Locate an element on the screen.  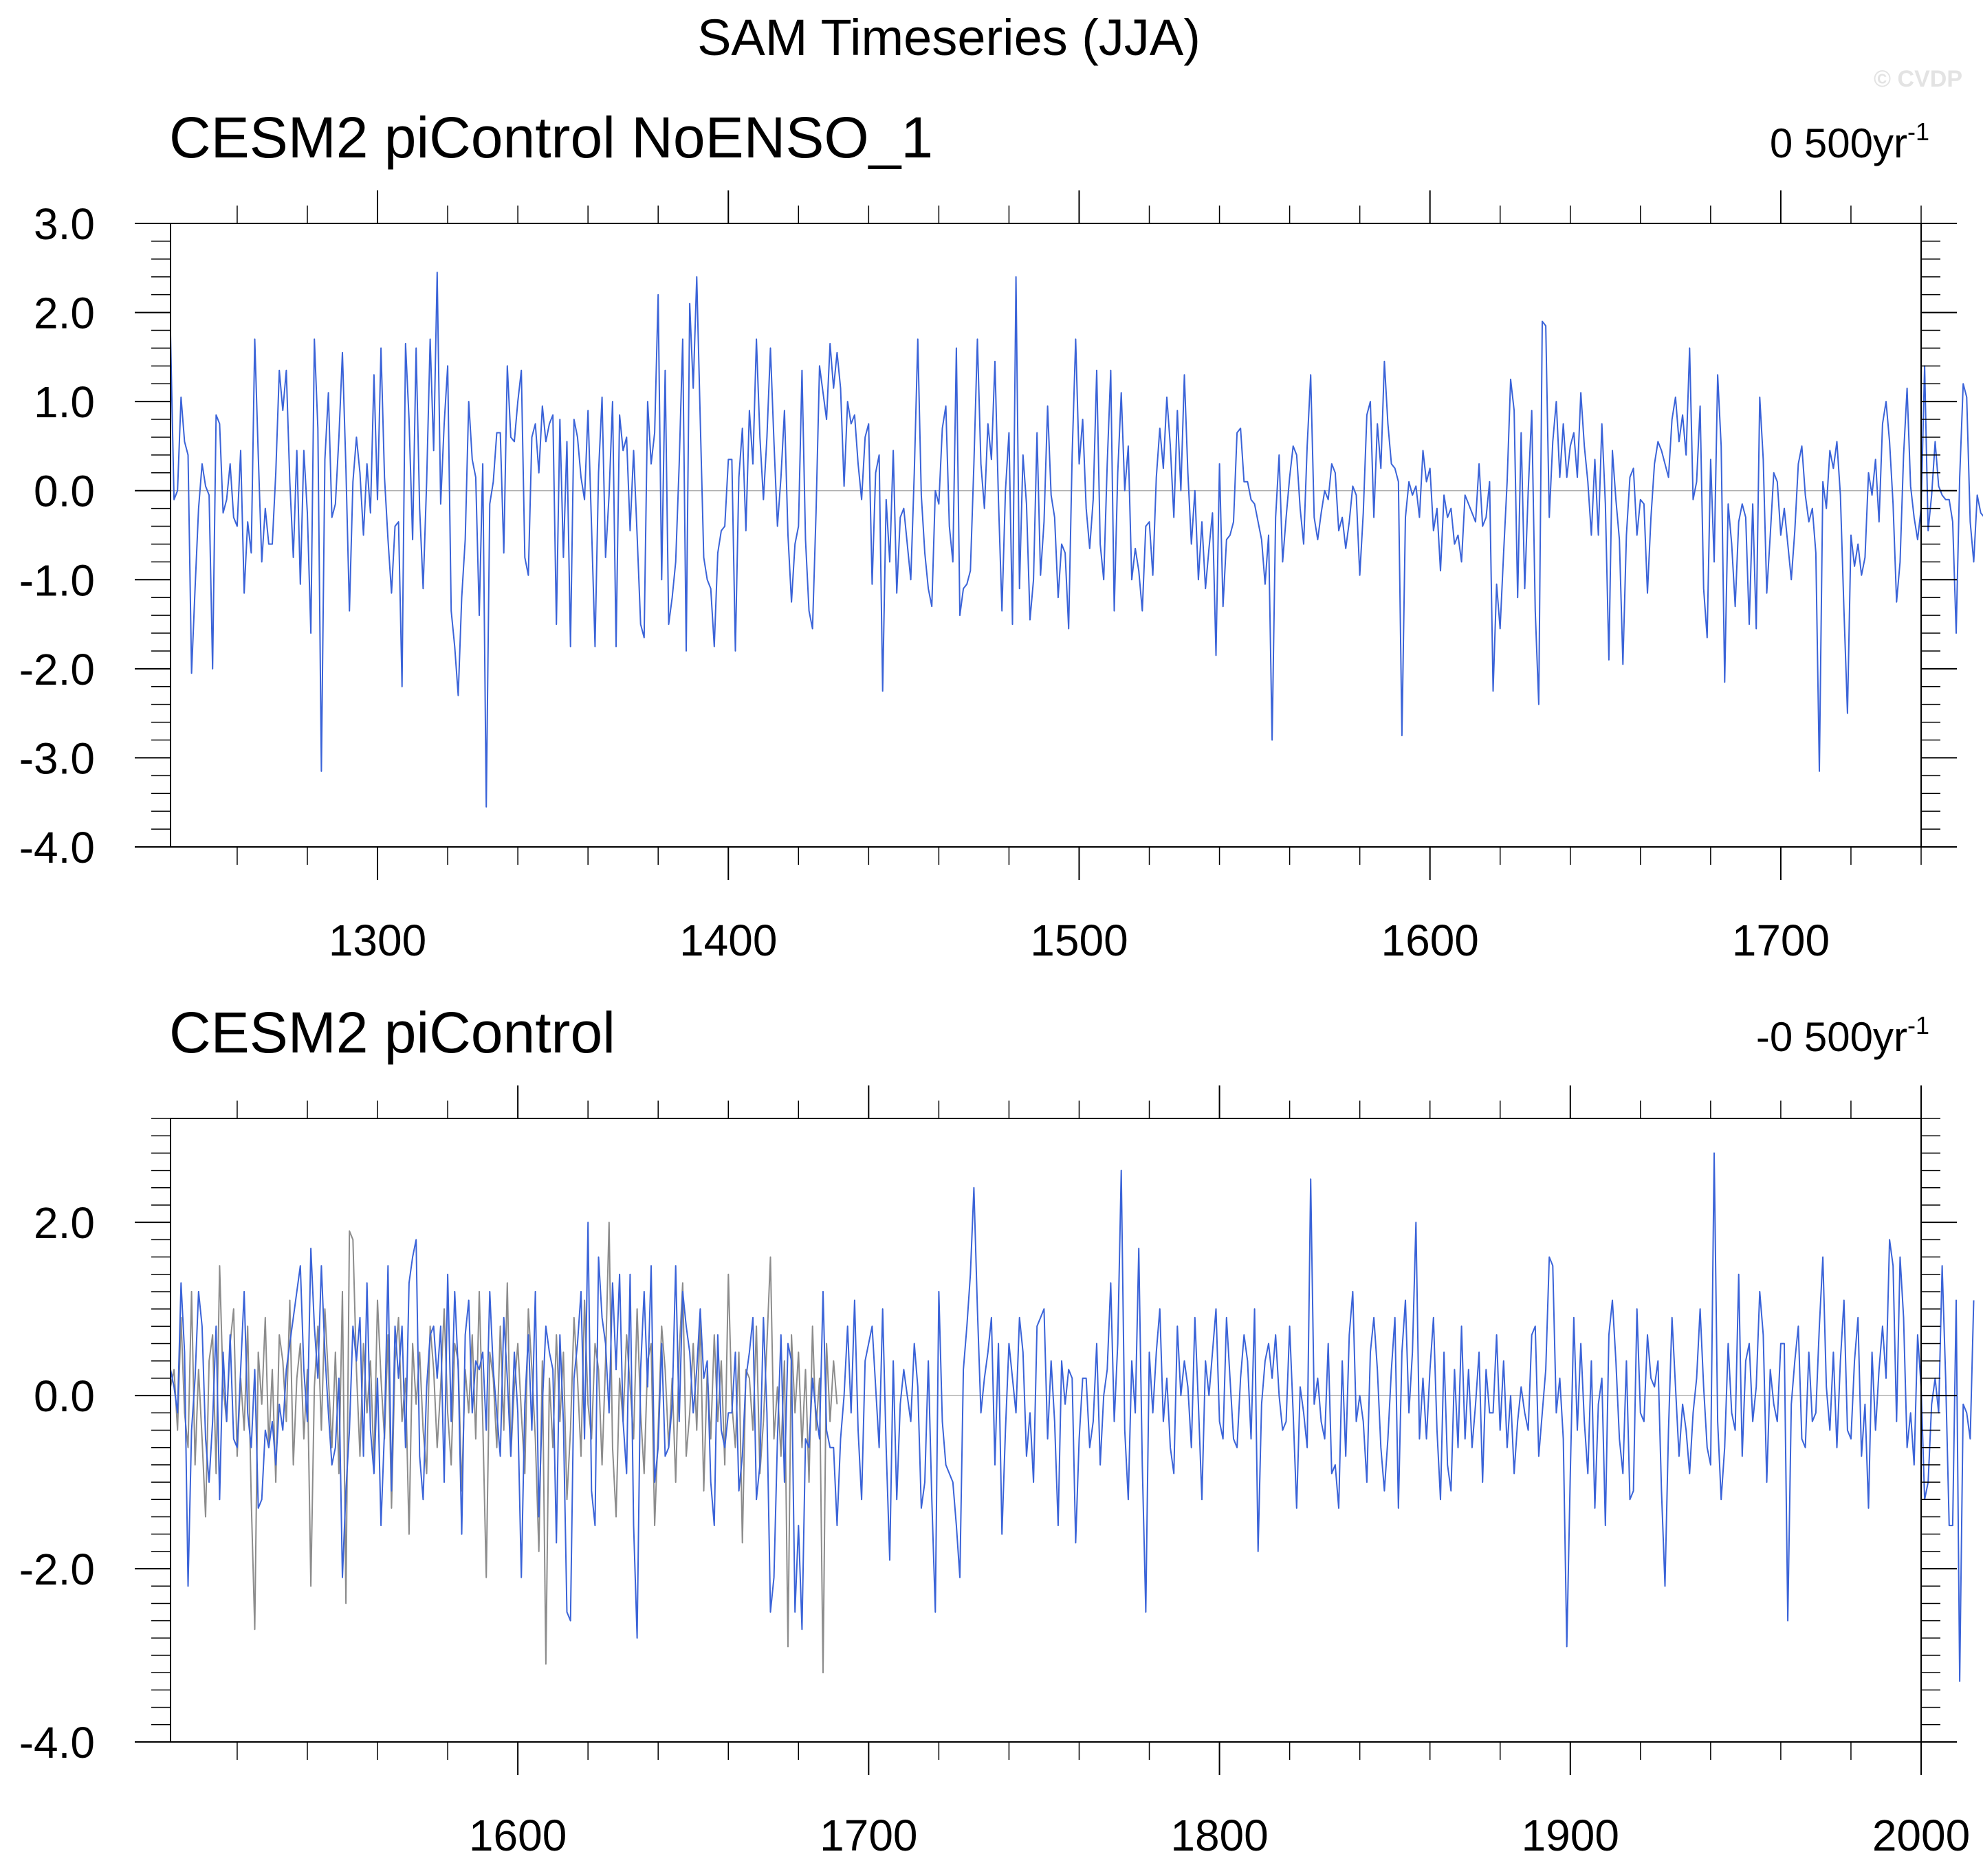
panel-2-trend-value: -0 500yr is located at coordinates (1831, 1037).